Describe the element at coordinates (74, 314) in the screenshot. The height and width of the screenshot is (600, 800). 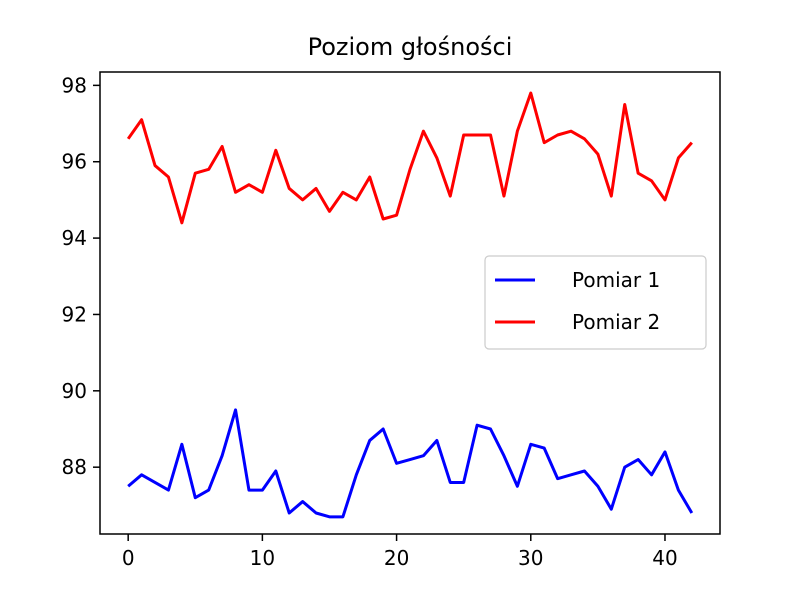
I see `y-tick-label: 92` at that location.